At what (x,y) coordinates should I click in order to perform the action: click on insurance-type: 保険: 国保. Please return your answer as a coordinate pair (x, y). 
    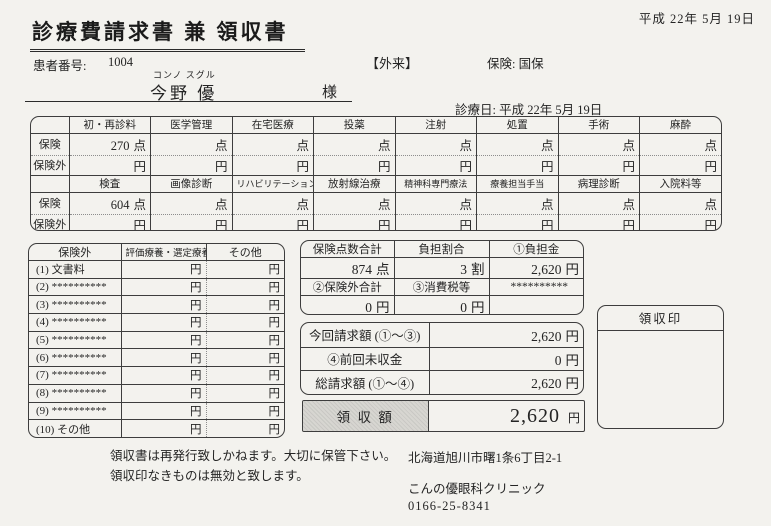
    Looking at the image, I should click on (515, 64).